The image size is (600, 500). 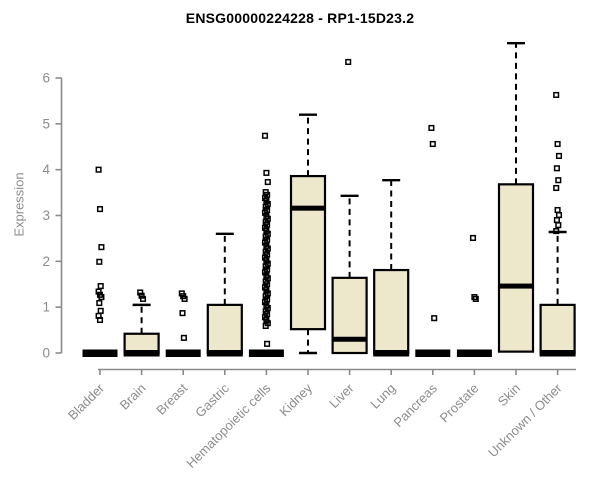 What do you see at coordinates (415, 405) in the screenshot?
I see `x-category-label: Pancreas` at bounding box center [415, 405].